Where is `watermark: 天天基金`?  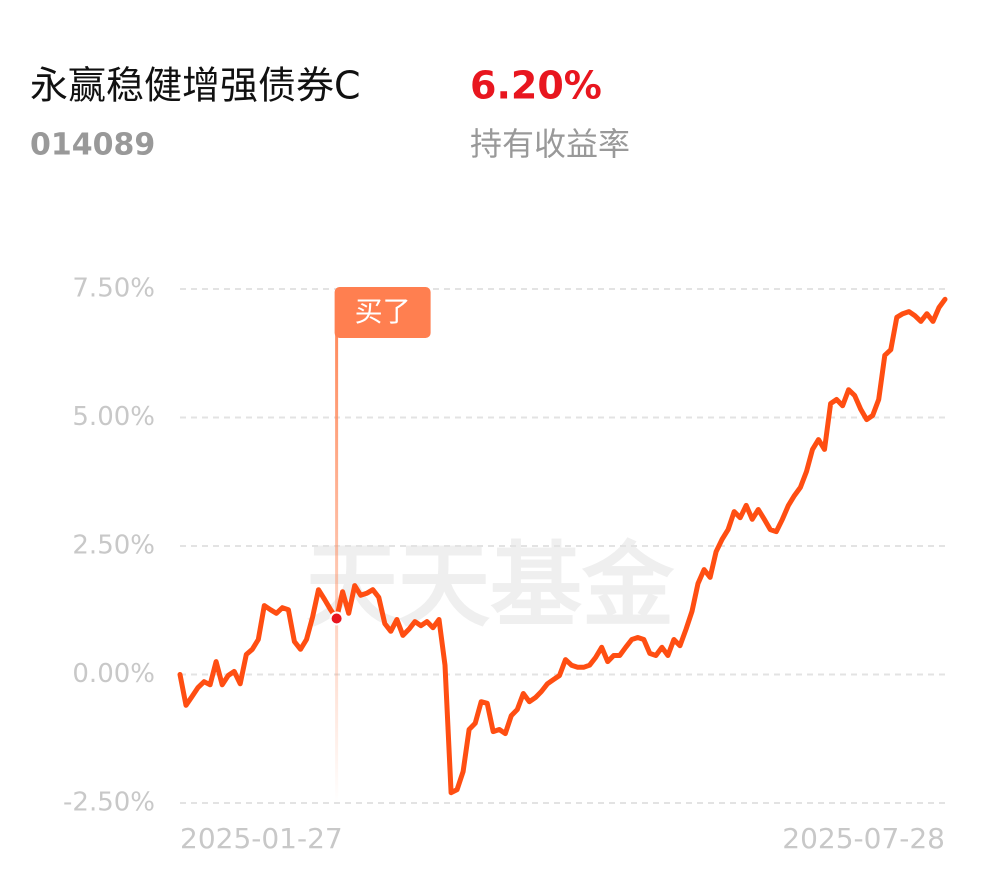 watermark: 天天基金 is located at coordinates (490, 585).